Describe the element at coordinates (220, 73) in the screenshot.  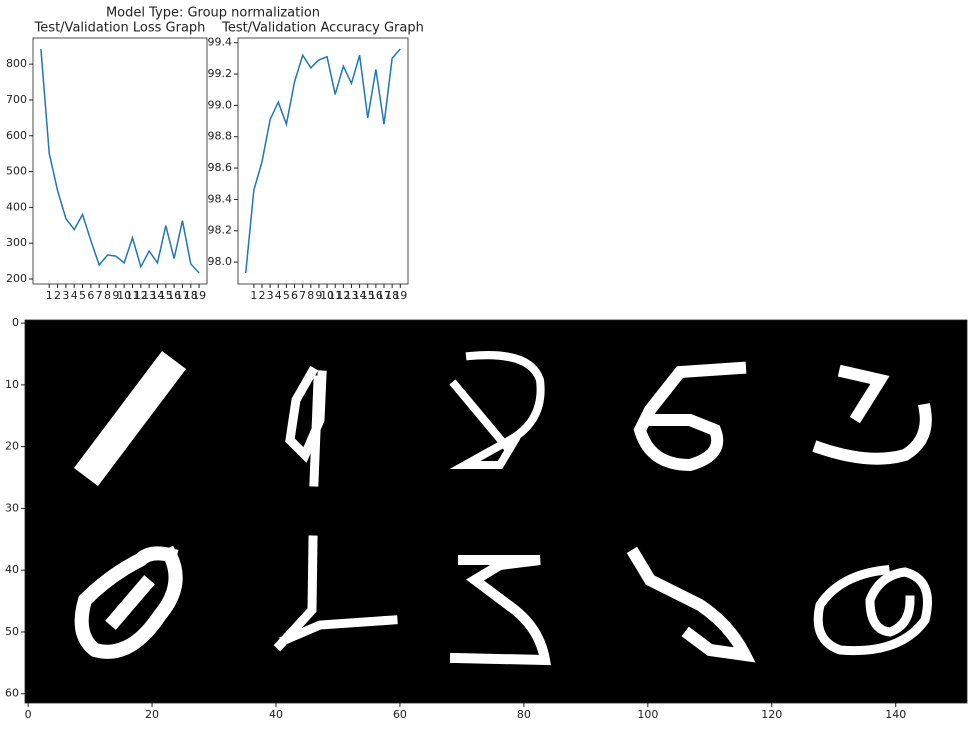
I see `y-tick-label: 99.2` at that location.